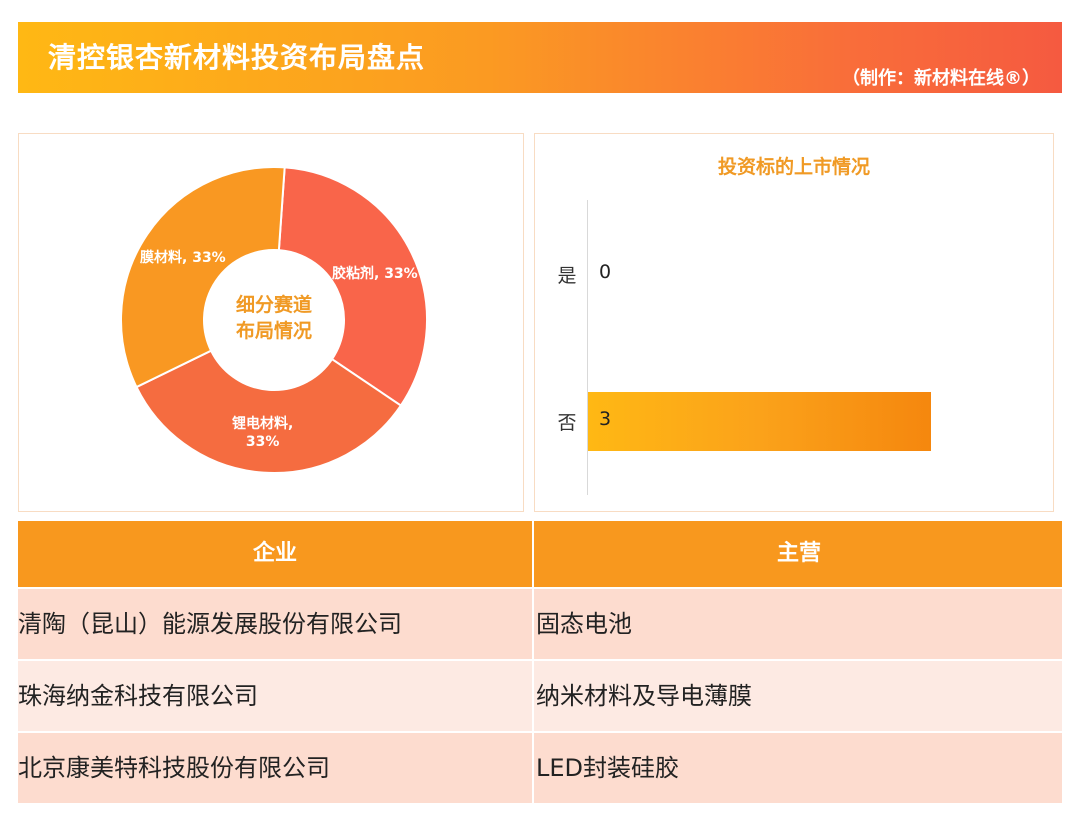 The width and height of the screenshot is (1080, 830). What do you see at coordinates (941, 78) in the screenshot?
I see `credit-text: （制作：新材料在线®）` at bounding box center [941, 78].